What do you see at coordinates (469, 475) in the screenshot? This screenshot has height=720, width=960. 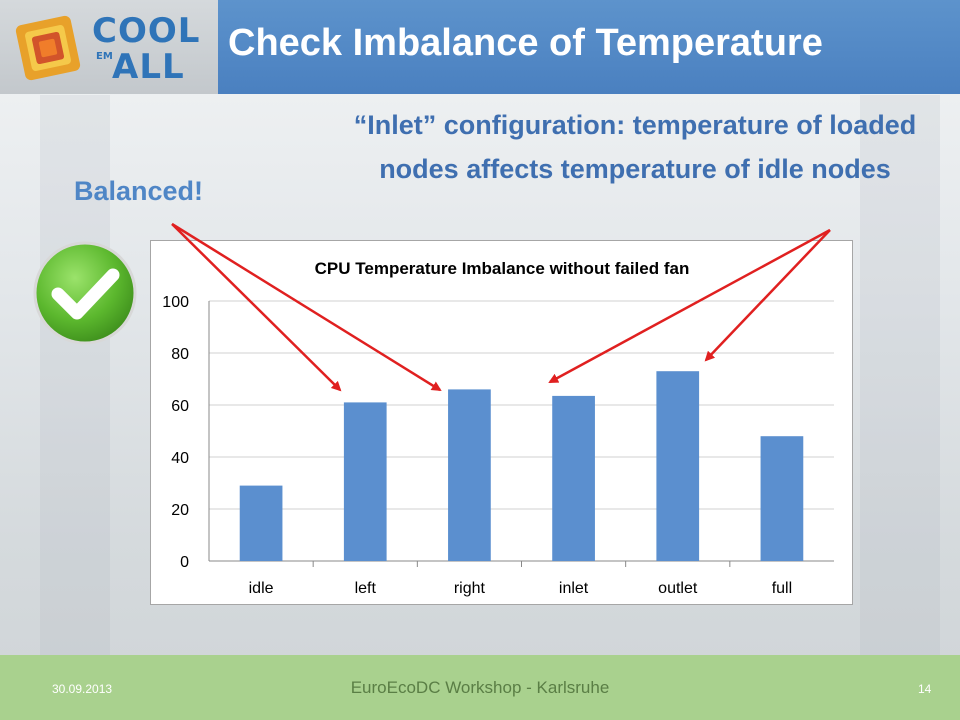 I see `bar-right` at bounding box center [469, 475].